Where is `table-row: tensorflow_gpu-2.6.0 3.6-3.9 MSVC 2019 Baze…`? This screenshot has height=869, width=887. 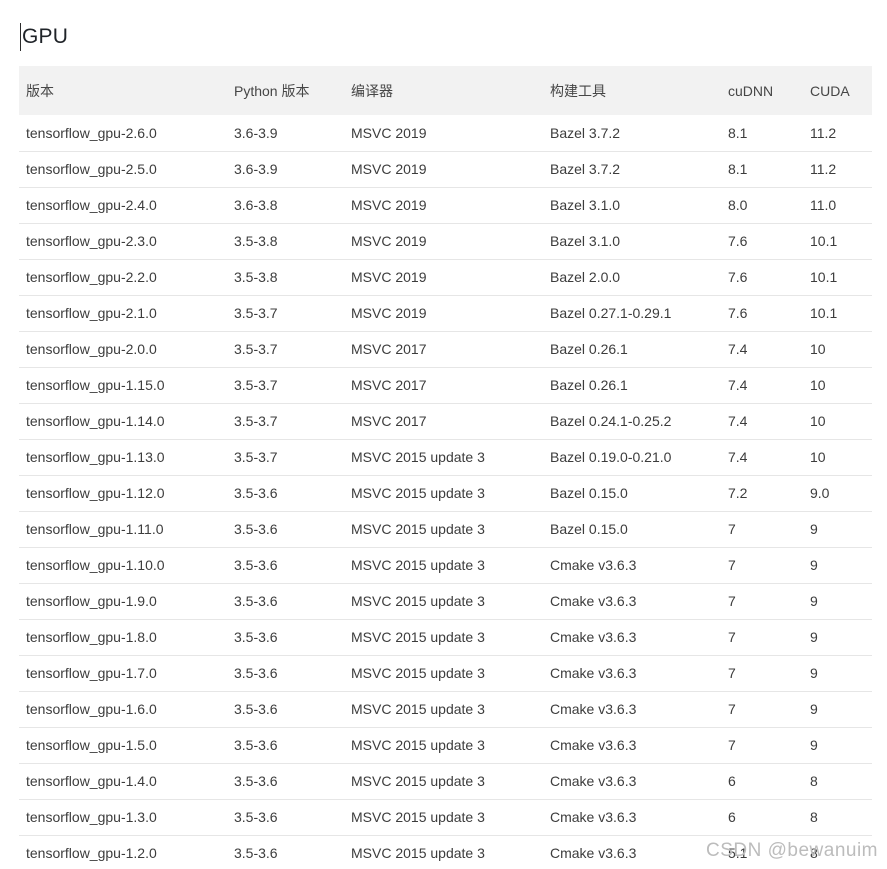
table-row: tensorflow_gpu-2.6.0 3.6-3.9 MSVC 2019 Baze… is located at coordinates (445, 133).